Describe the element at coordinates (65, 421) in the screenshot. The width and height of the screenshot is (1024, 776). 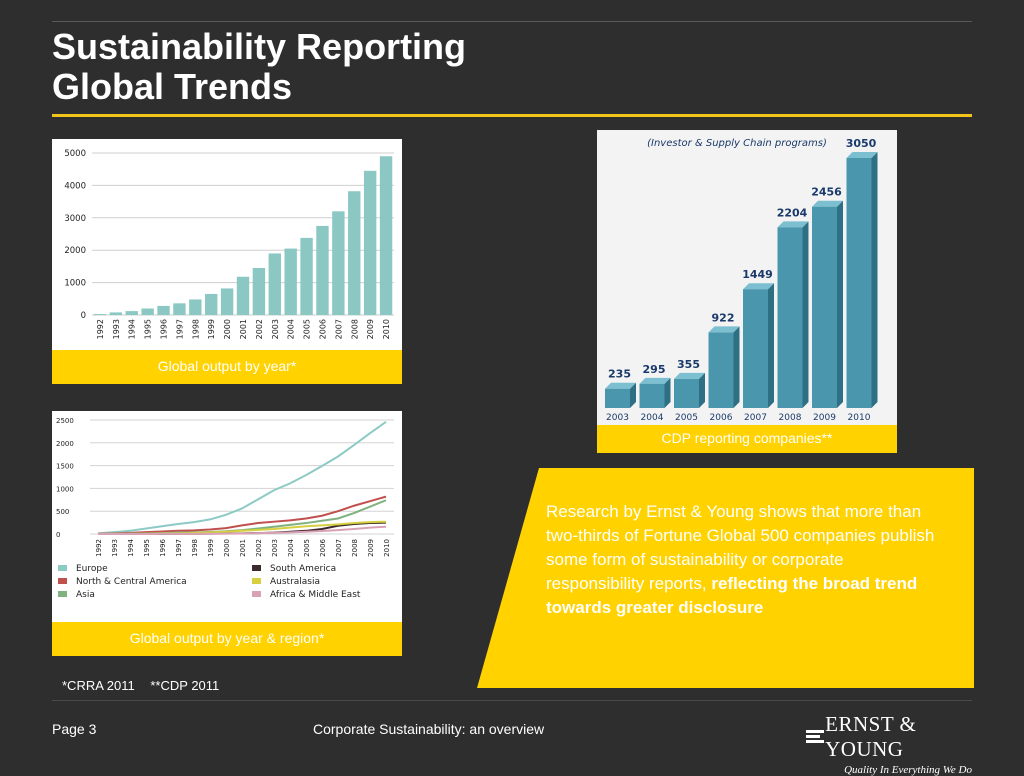
I see `y-tick-label: 2500` at that location.